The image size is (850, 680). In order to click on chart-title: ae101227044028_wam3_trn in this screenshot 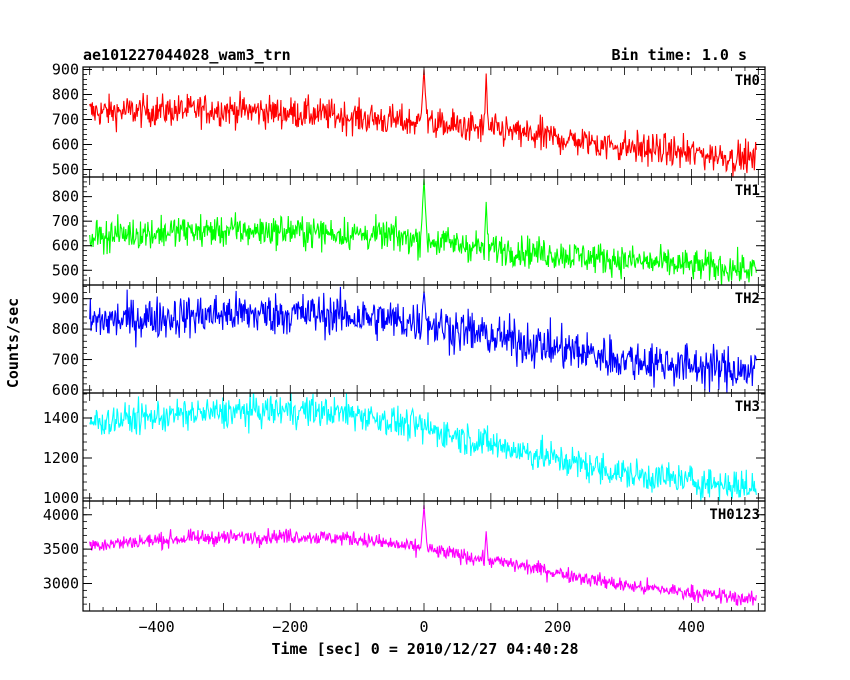, I will do `click(187, 55)`.